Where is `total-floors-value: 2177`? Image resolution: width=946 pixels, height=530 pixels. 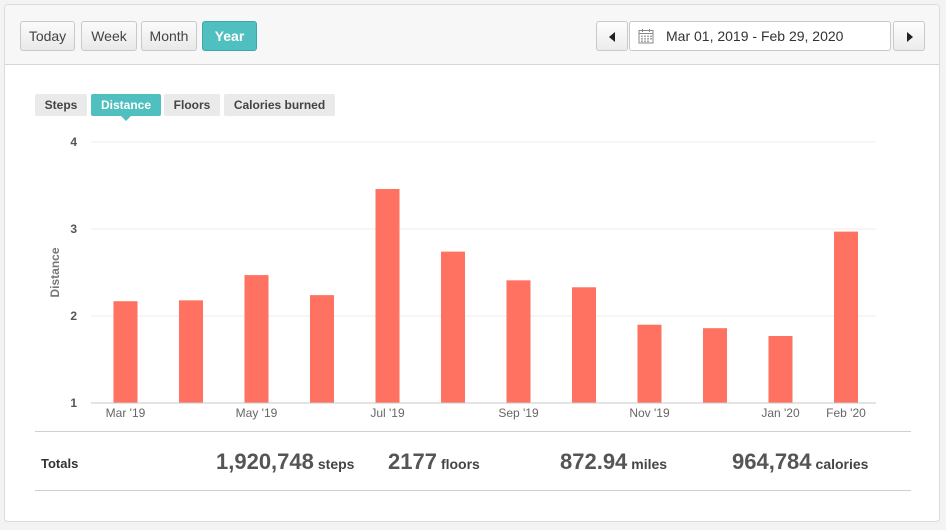
total-floors-value: 2177 is located at coordinates (412, 461).